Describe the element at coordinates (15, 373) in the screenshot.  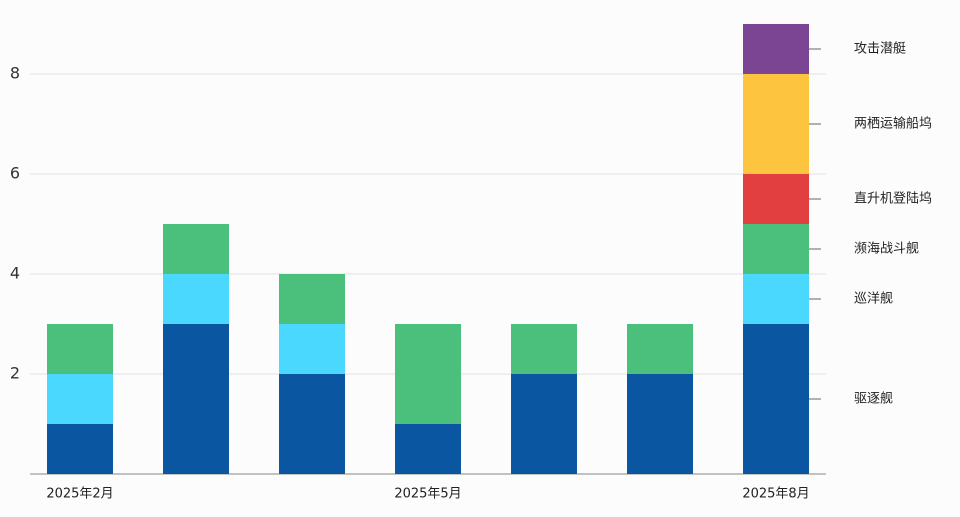
I see `y-tick-label: 2` at that location.